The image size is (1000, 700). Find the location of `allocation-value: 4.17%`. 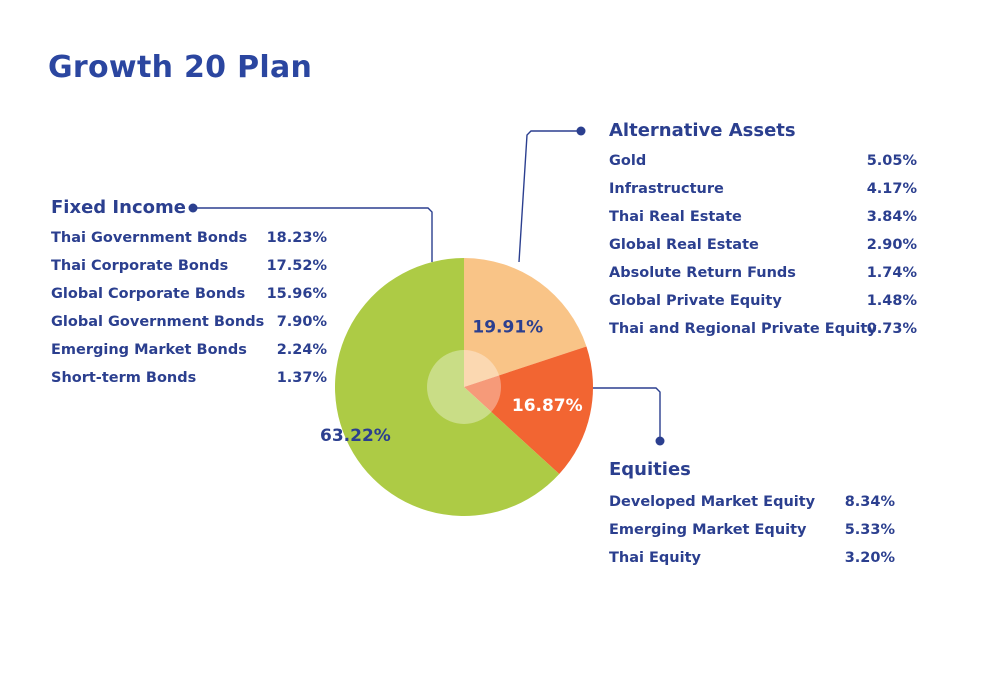

allocation-value: 4.17% is located at coordinates (891, 189).